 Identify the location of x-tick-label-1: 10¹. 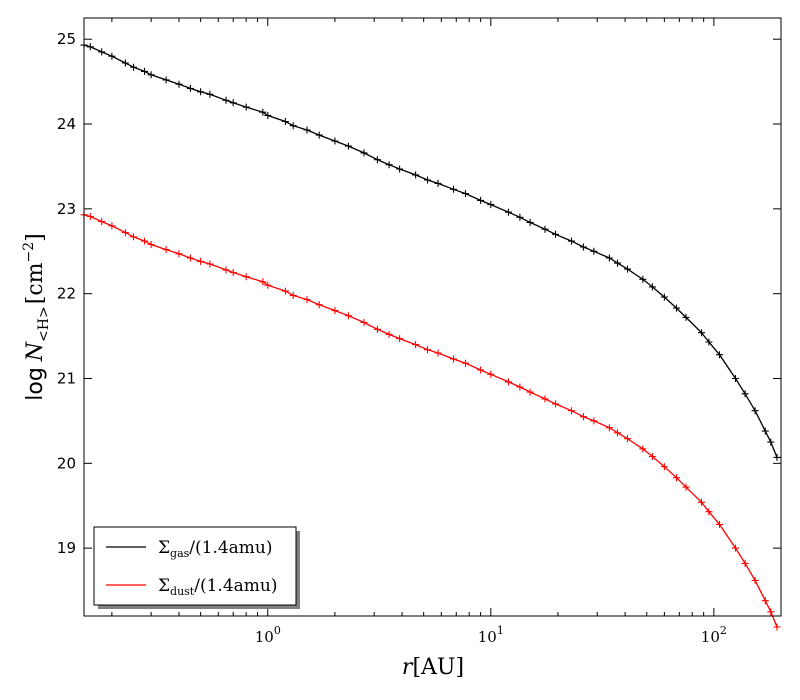
(491, 635).